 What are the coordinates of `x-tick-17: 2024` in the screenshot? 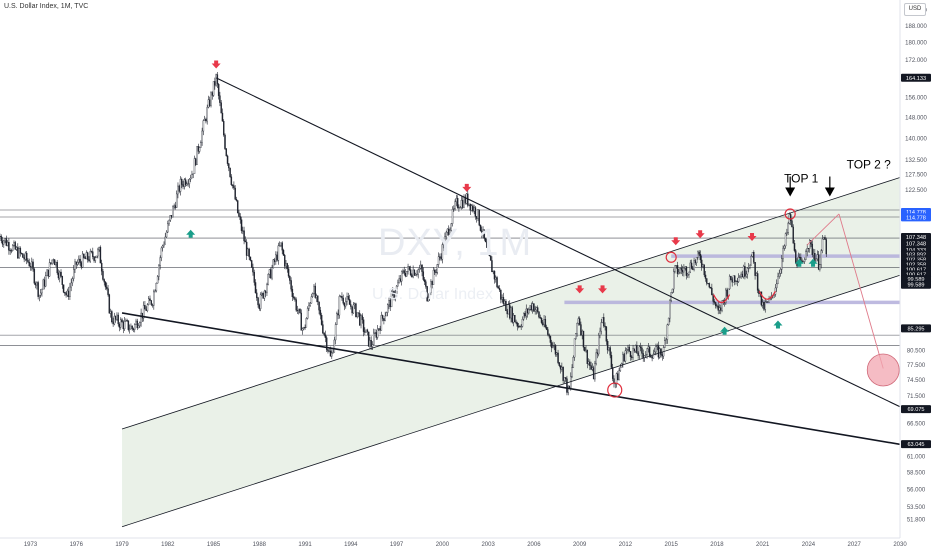 It's located at (809, 545).